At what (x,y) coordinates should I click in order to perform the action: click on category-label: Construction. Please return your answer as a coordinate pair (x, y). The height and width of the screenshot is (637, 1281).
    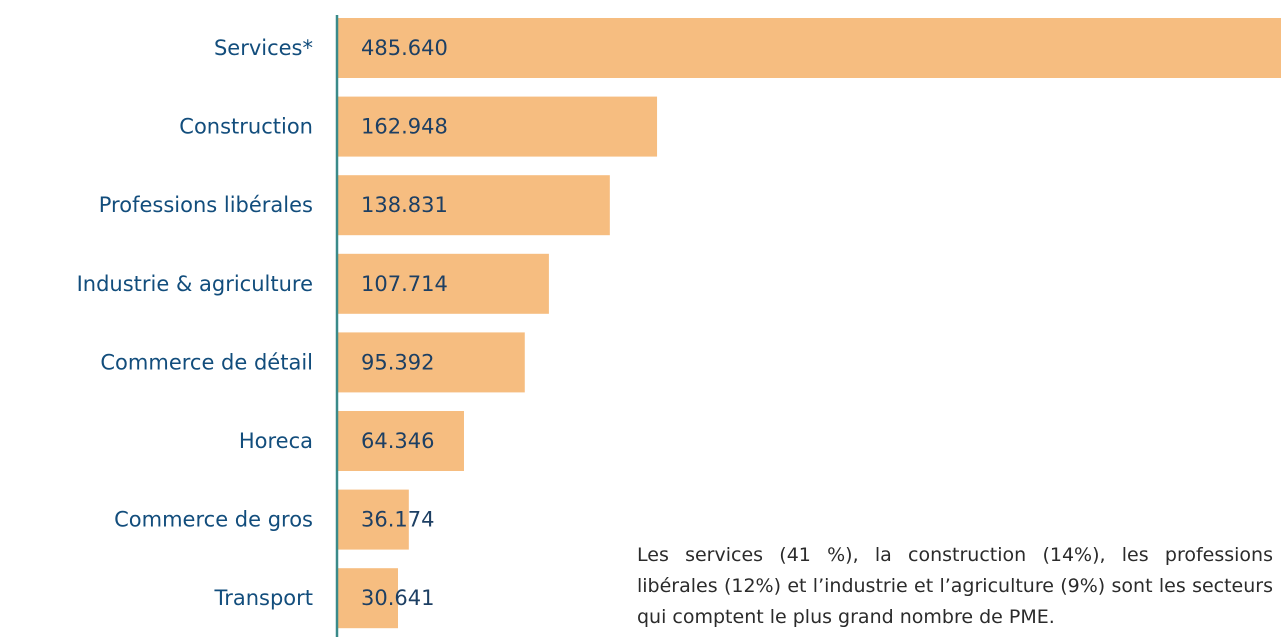
    Looking at the image, I should click on (246, 127).